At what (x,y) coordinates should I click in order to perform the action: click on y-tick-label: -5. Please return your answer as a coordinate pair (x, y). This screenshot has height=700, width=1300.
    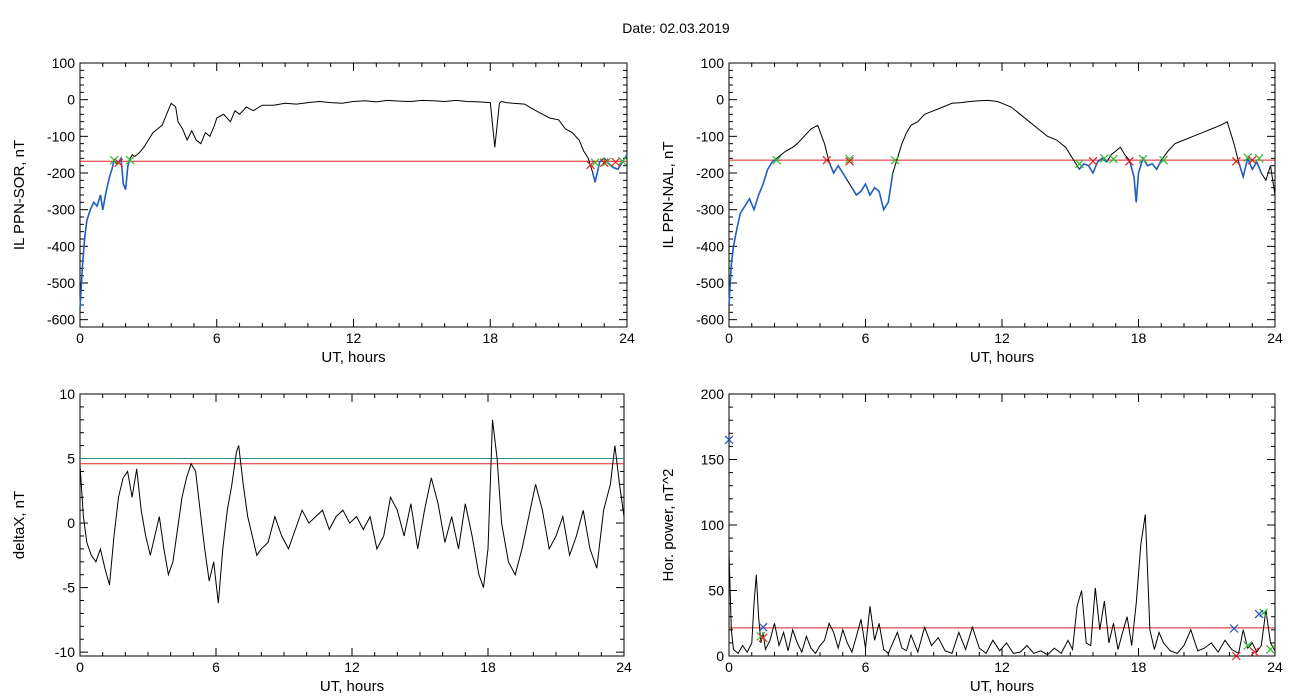
    Looking at the image, I should click on (69, 588).